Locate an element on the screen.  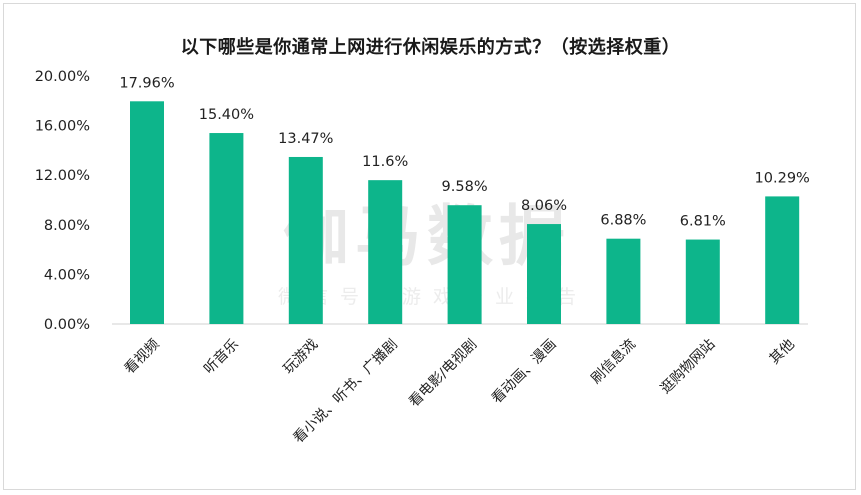
watermark-sub: 微信号：游戏产业报告 is located at coordinates (433, 297).